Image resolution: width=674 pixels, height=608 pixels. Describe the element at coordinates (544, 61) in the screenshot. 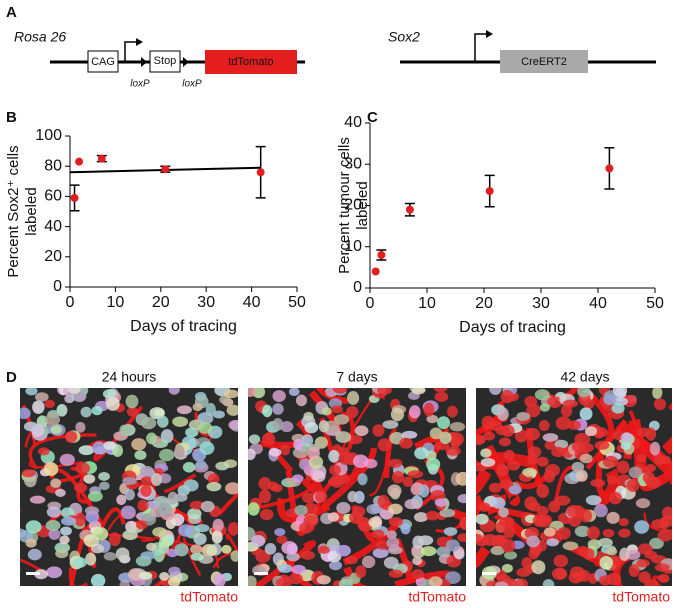

I see `creert2-box` at that location.